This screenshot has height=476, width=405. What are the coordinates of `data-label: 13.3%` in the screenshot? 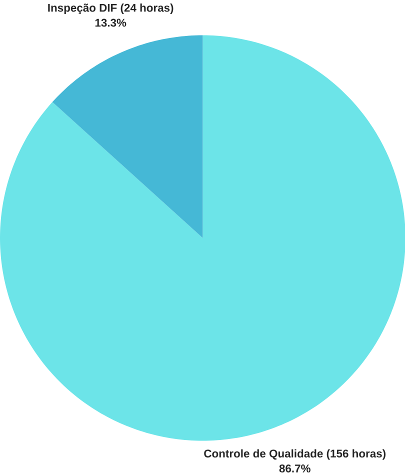 It's located at (110, 22).